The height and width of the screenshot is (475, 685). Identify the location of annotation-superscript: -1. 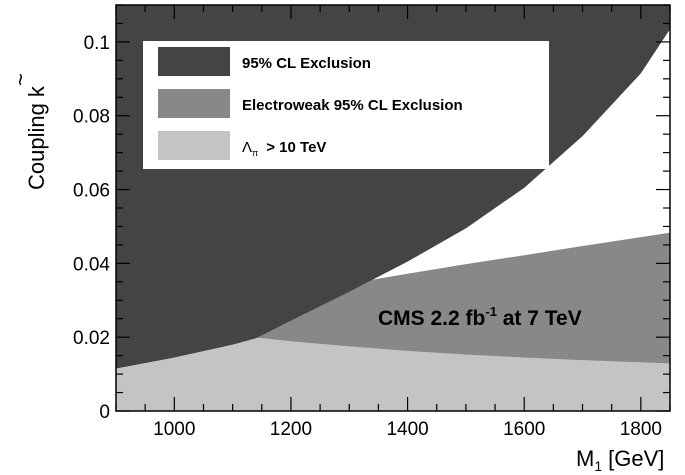
(491, 311).